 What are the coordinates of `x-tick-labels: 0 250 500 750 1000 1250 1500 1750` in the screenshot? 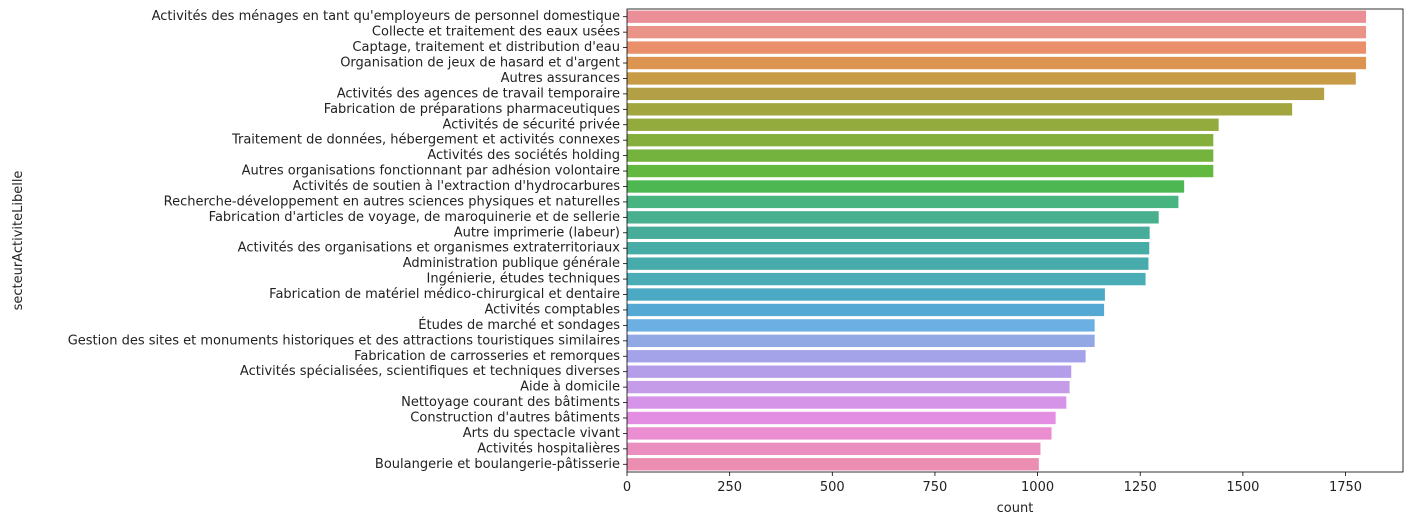 It's located at (992, 483).